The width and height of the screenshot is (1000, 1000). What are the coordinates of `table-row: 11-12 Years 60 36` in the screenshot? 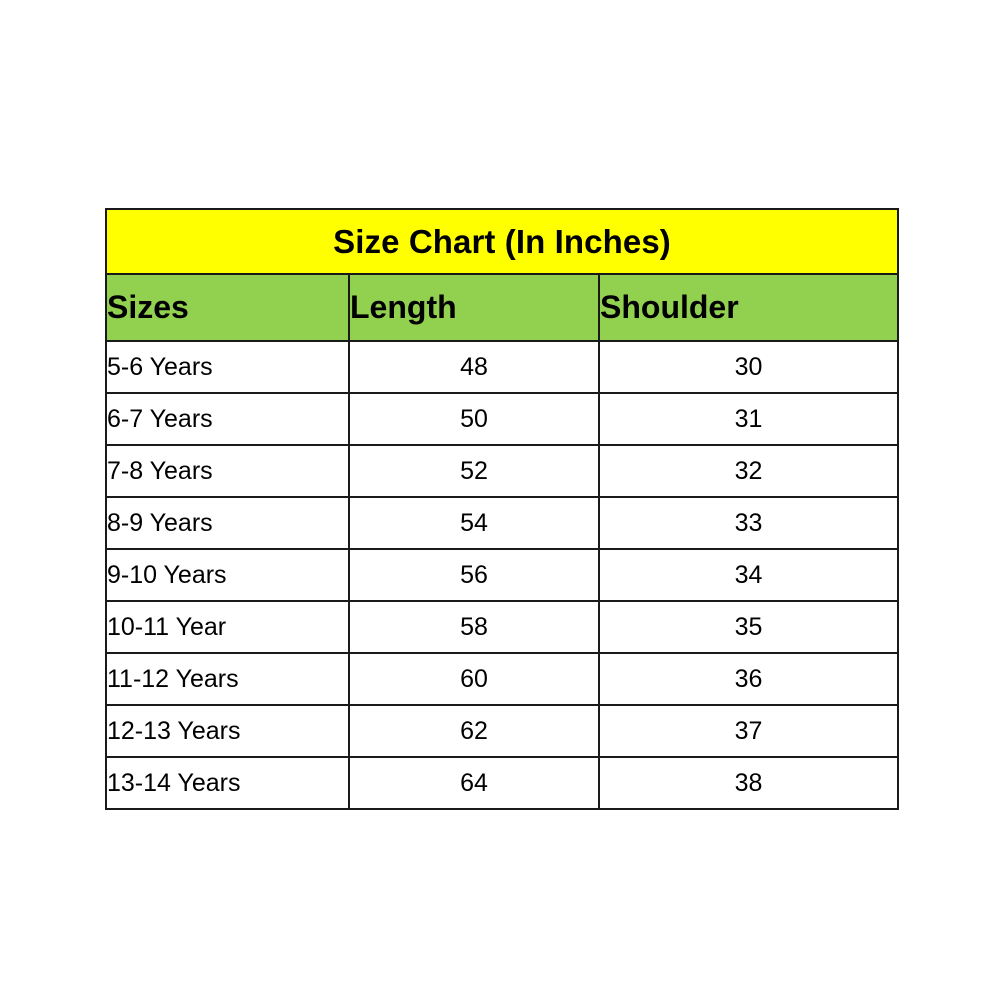 It's located at (502, 679).